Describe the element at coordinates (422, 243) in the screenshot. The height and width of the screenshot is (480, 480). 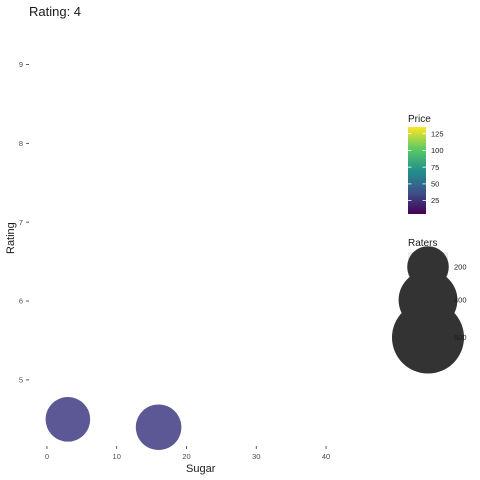
I see `raters-legend-title: Raters` at that location.